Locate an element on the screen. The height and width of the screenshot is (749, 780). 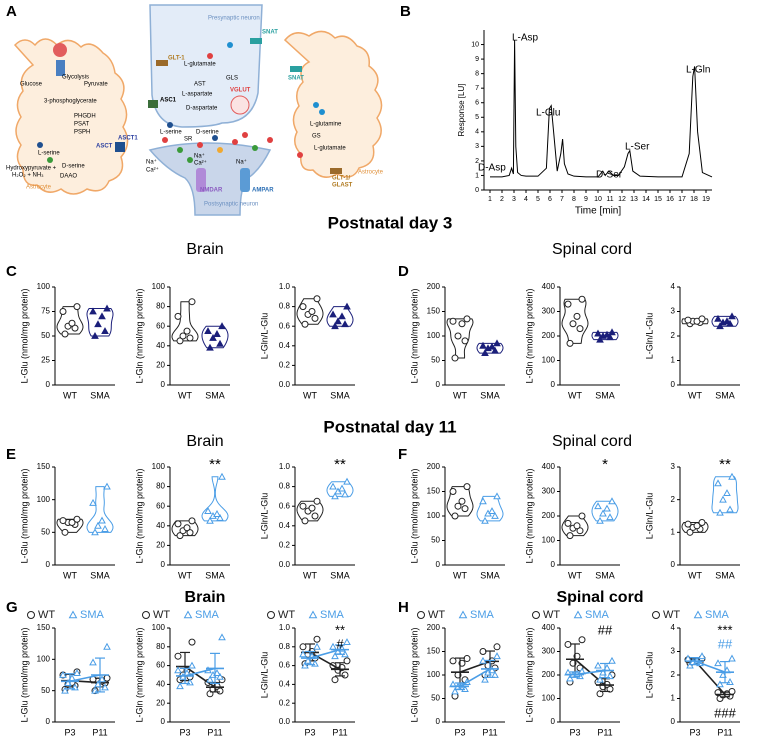
chromatogram-line is located at coordinates (601, 109).